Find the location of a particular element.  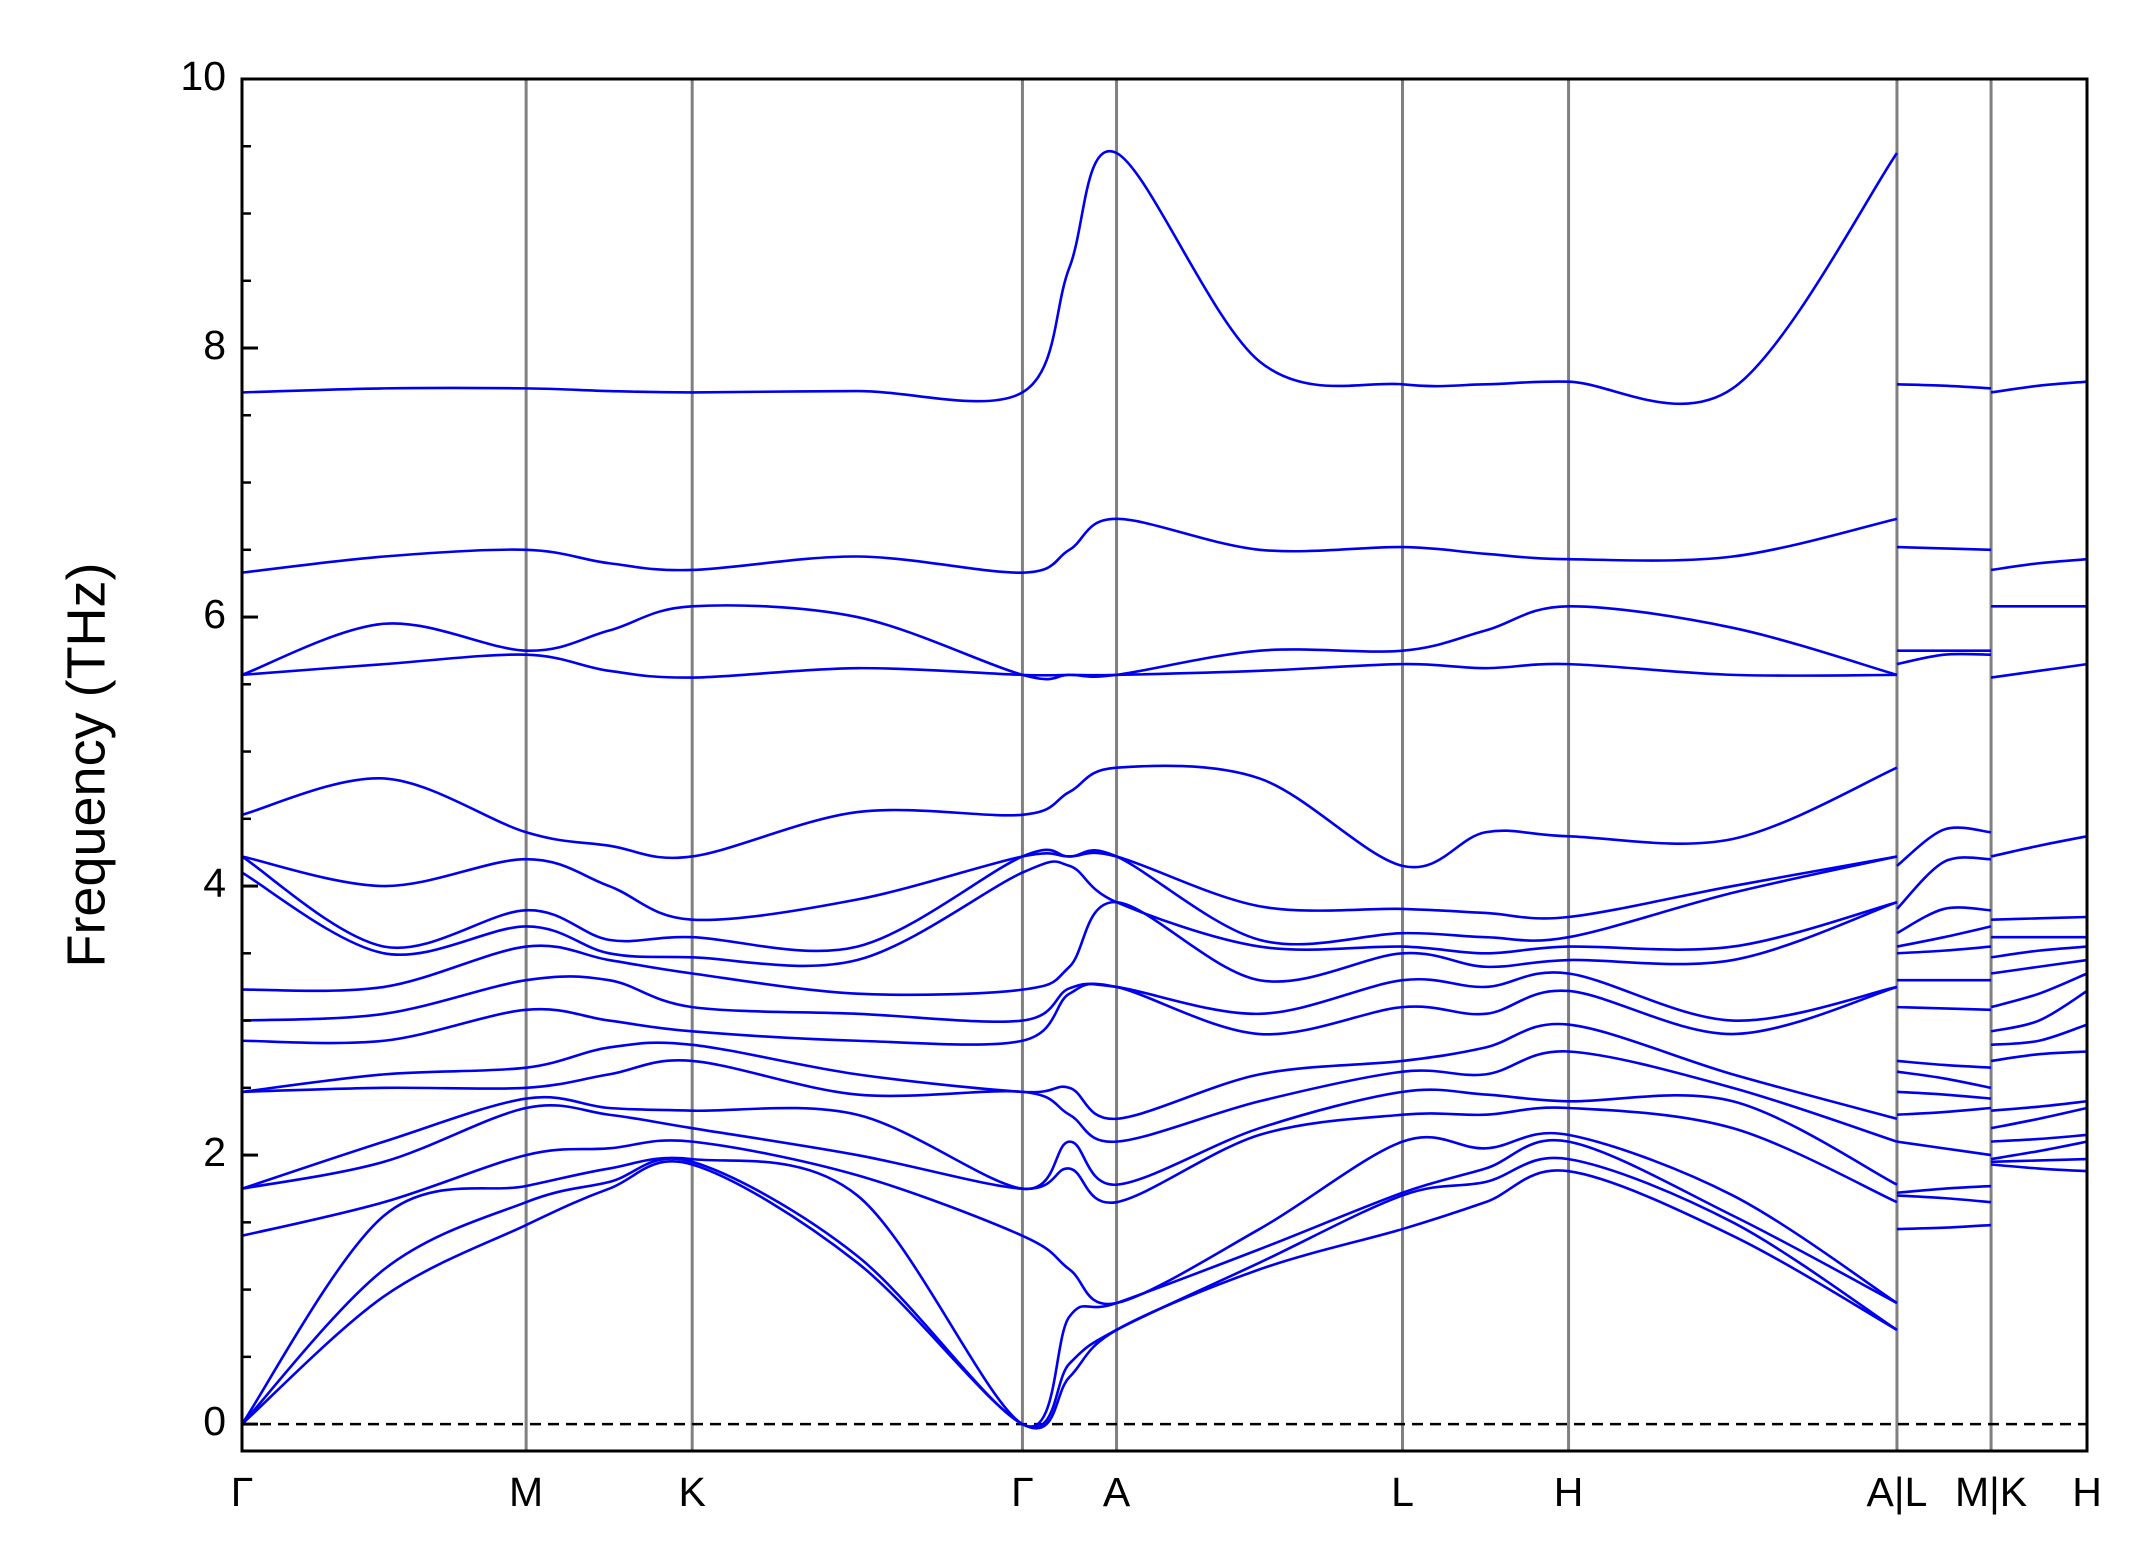

x-tick-label: A|L is located at coordinates (1897, 1492).